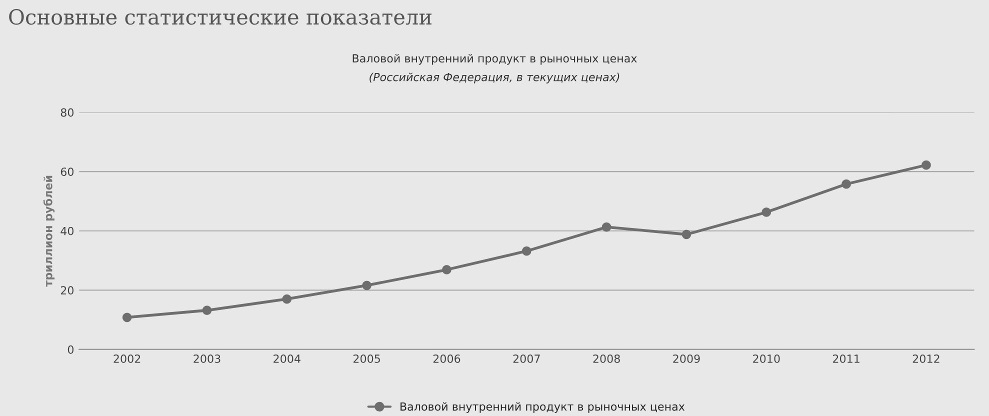 The image size is (989, 416). I want to click on y-tick-label: 40, so click(67, 231).